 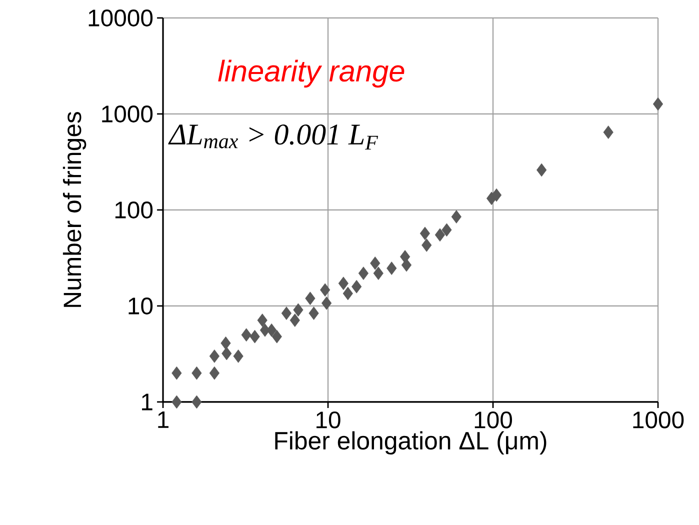 I want to click on y-tick-label: 1000, so click(x=127, y=114).